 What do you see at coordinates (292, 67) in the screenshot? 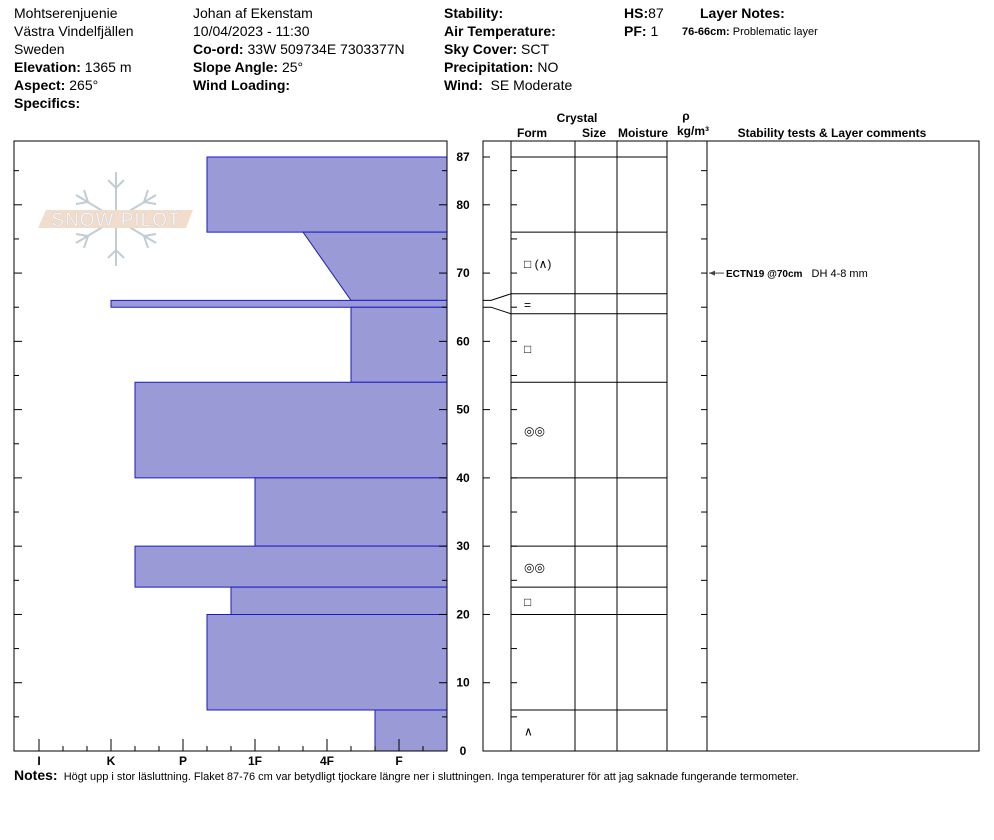
I see `slope-value: 25°` at bounding box center [292, 67].